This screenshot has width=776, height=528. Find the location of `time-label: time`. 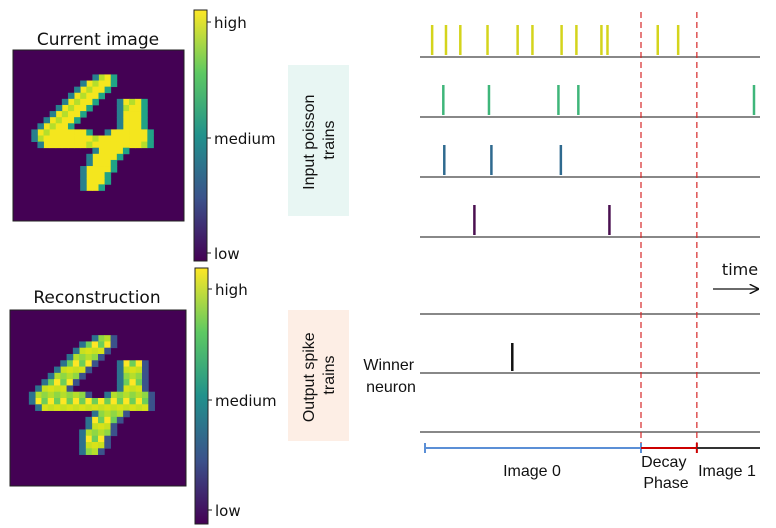

time-label: time is located at coordinates (740, 269).